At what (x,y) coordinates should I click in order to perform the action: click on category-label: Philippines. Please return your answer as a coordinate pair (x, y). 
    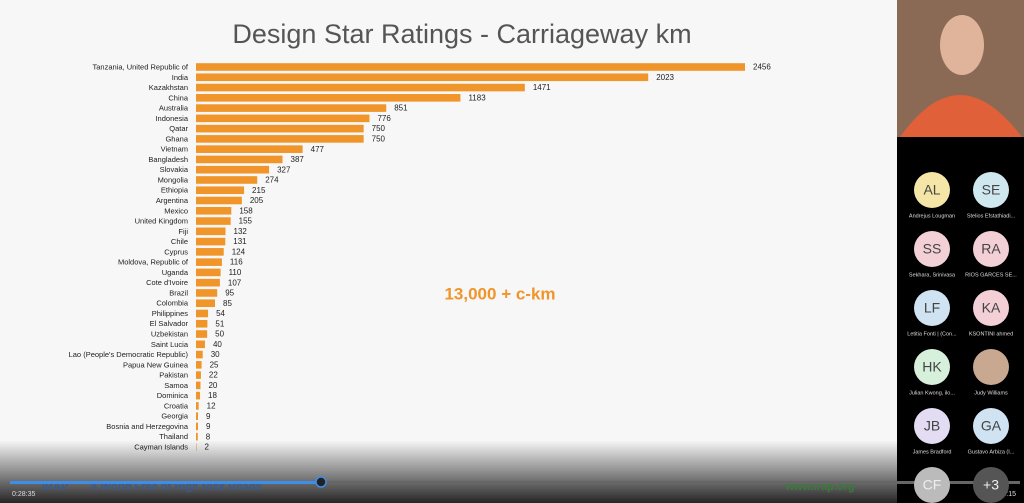
    Looking at the image, I should click on (170, 313).